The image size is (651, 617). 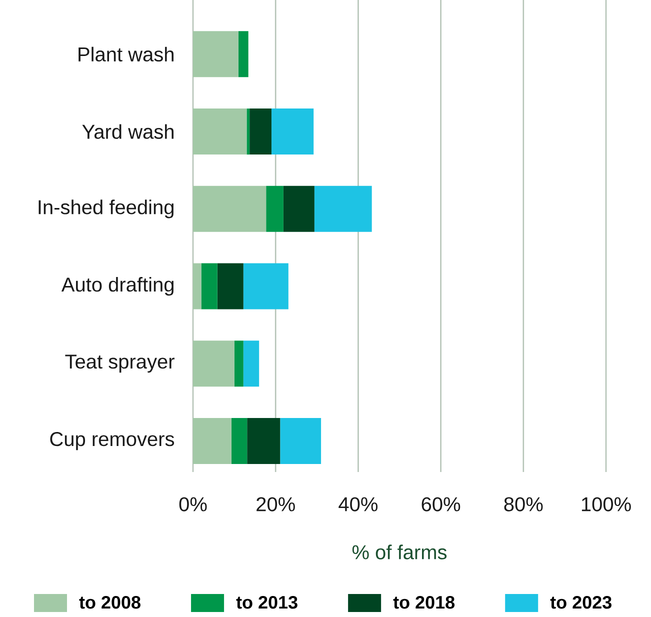 I want to click on y-tick-label: Teat sprayer, so click(x=119, y=363).